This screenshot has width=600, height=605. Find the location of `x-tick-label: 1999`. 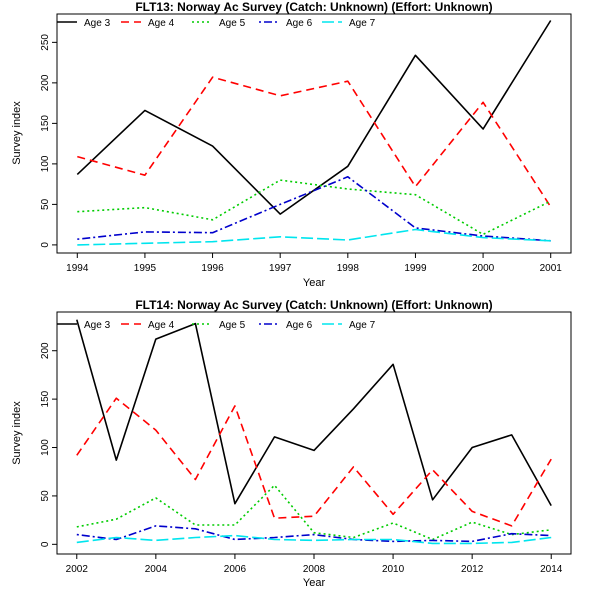

x-tick-label: 1999 is located at coordinates (415, 268).